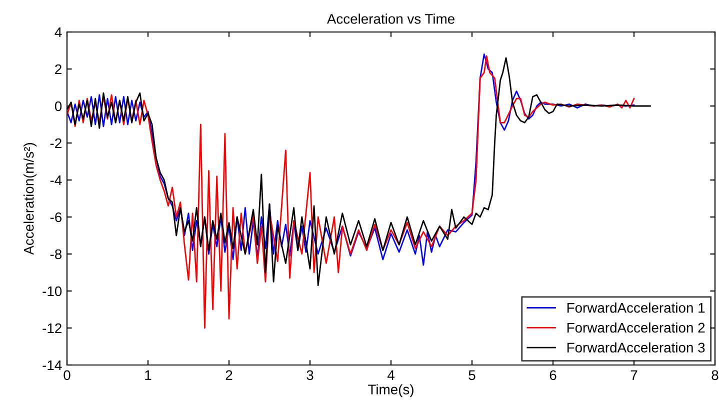  Describe the element at coordinates (391, 391) in the screenshot. I see `x-axis-title: Time(s)` at that location.